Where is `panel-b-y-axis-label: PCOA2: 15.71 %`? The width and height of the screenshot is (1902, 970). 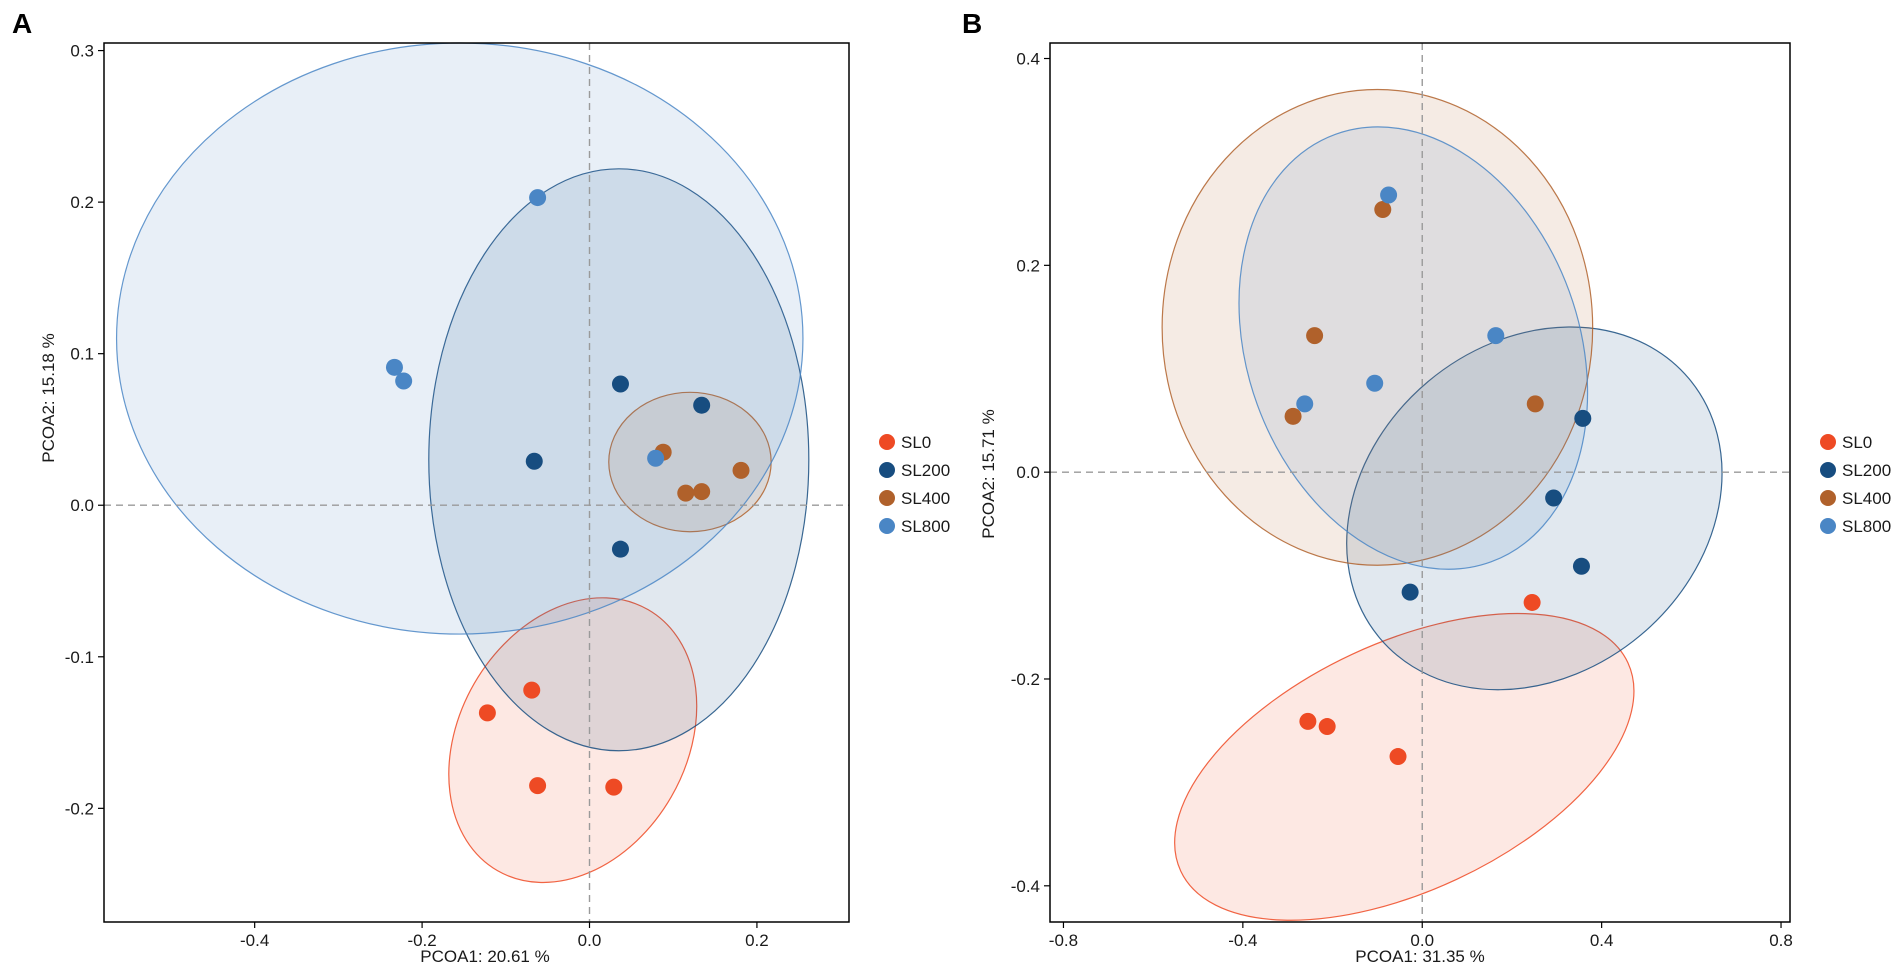
panel-b-y-axis-label: PCOA2: 15.71 % is located at coordinates (988, 473).